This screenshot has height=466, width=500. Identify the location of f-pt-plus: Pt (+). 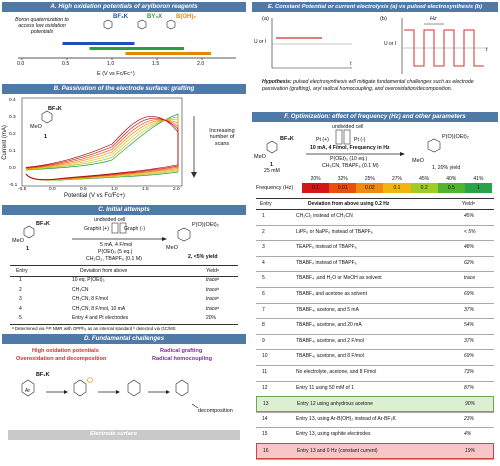
(322, 140).